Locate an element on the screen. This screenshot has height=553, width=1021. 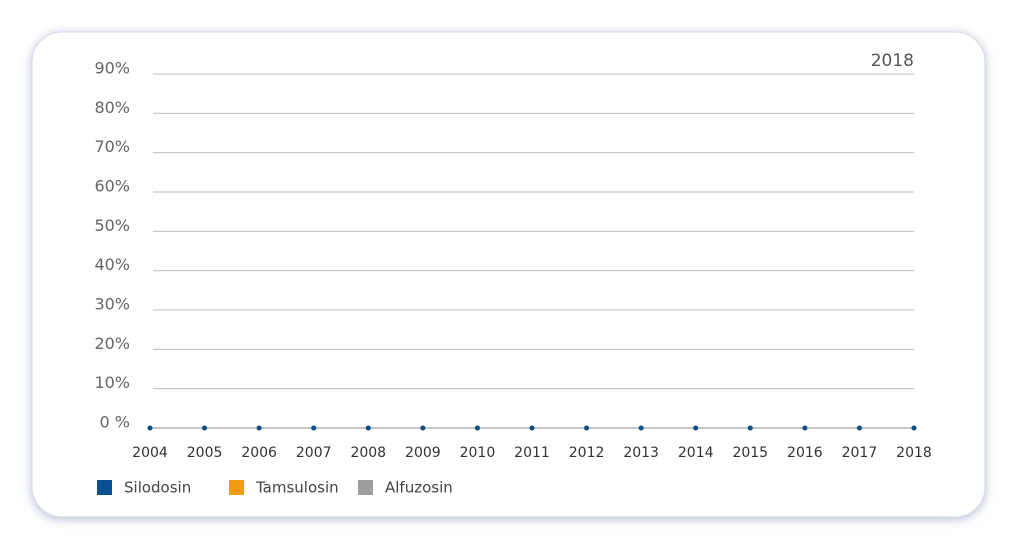
x-tick-label: 2007 is located at coordinates (314, 453).